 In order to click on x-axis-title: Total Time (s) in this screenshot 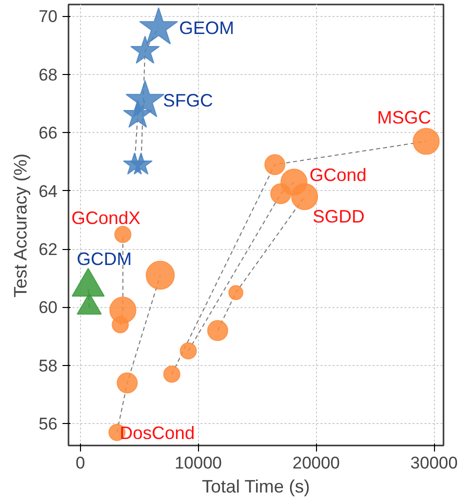, I will do `click(256, 486)`.